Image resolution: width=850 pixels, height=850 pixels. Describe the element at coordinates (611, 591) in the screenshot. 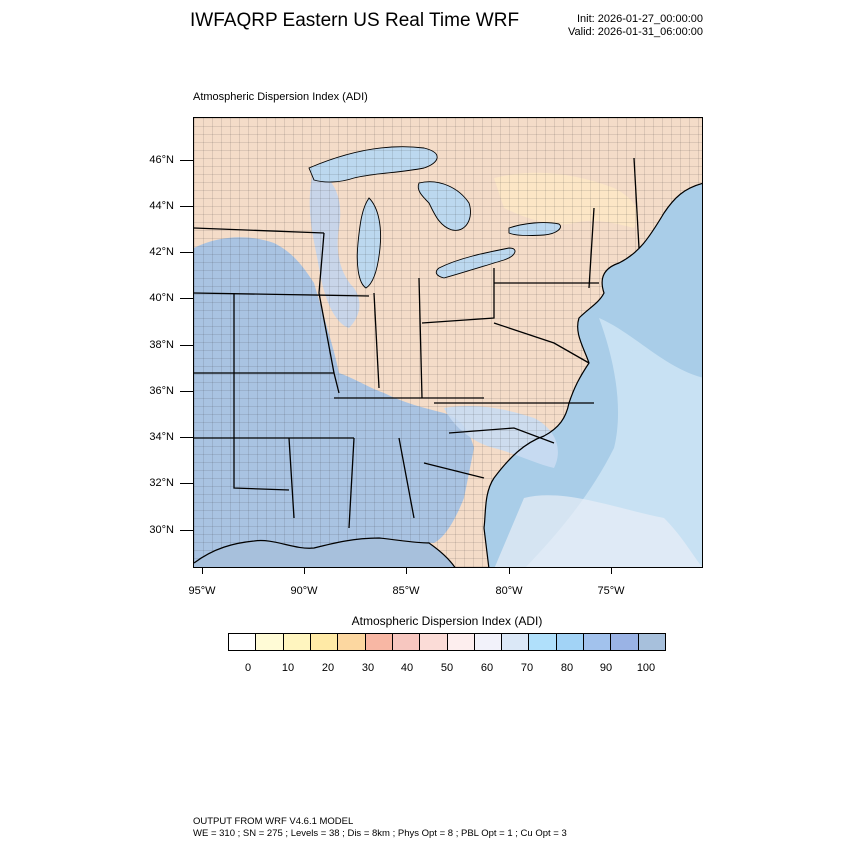

I see `lon-label-75w: 75°W` at that location.